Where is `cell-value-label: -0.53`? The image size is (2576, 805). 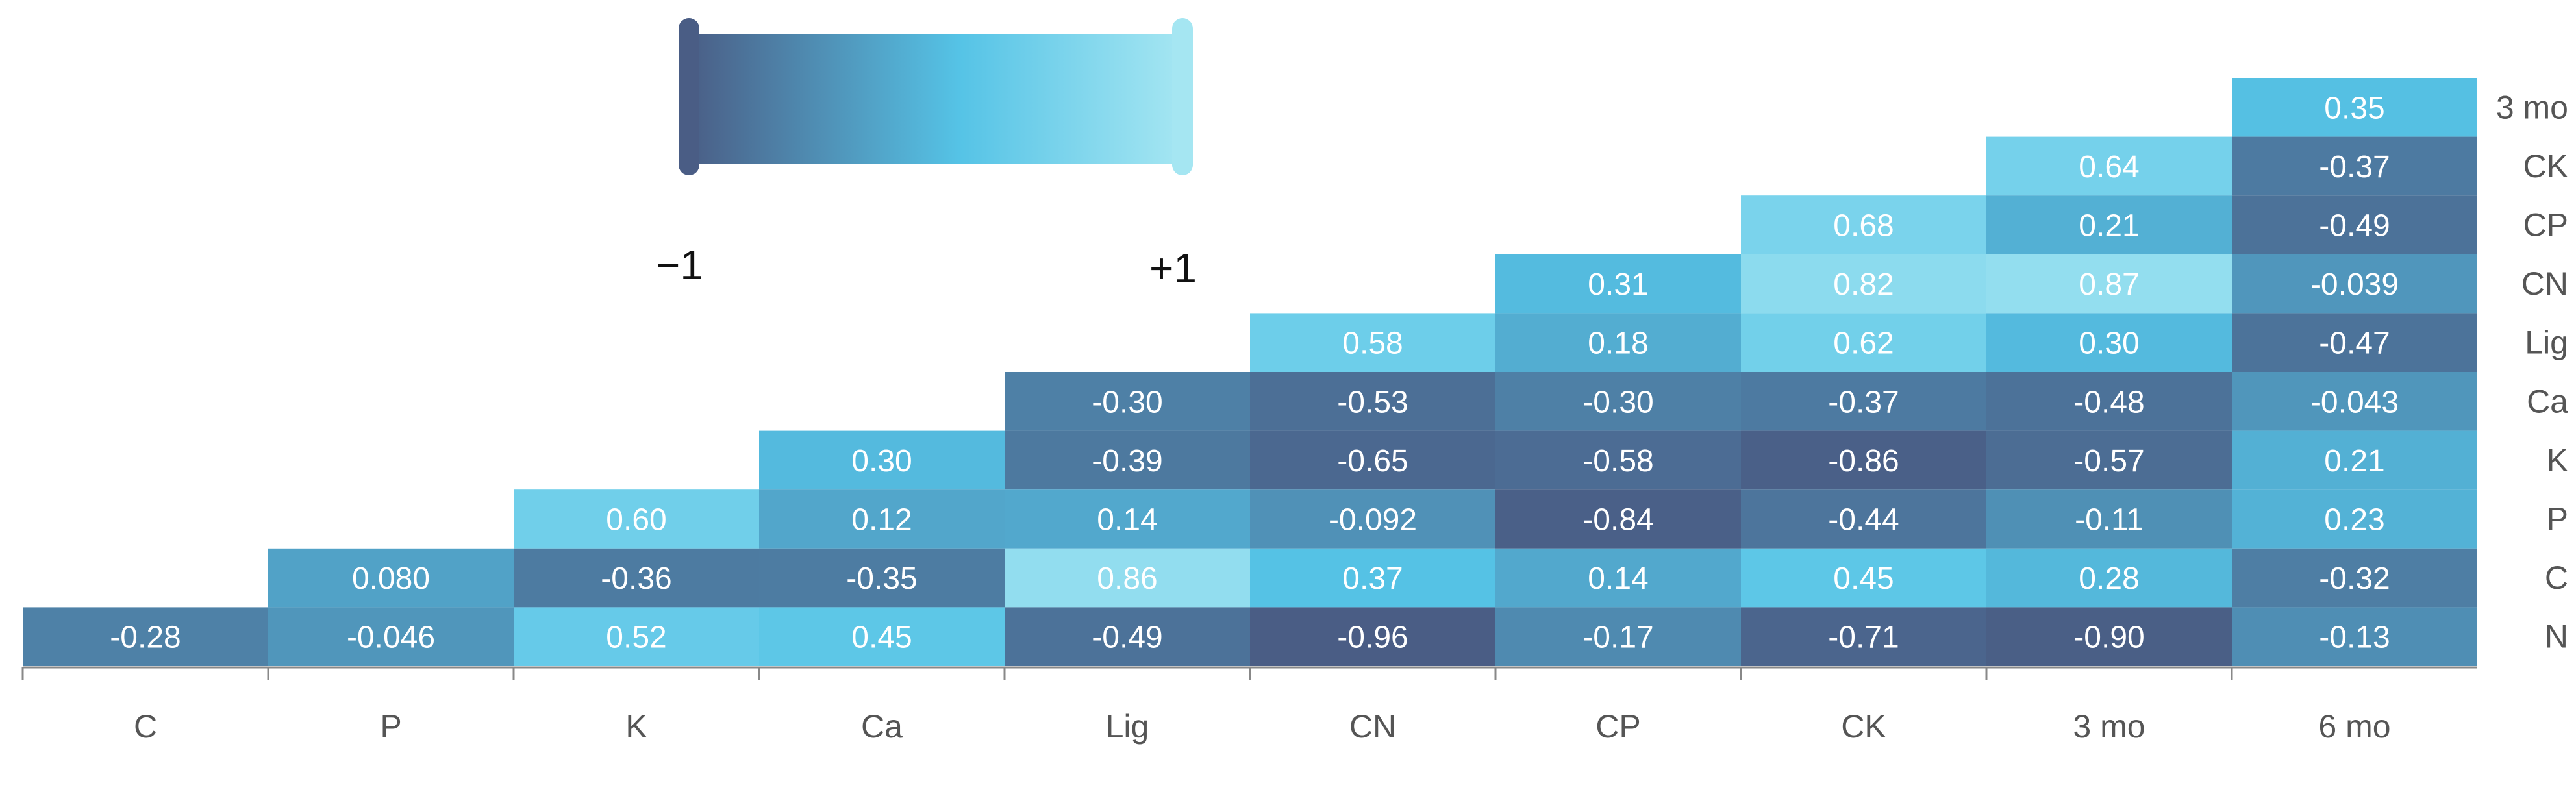 cell-value-label: -0.53 is located at coordinates (1372, 402).